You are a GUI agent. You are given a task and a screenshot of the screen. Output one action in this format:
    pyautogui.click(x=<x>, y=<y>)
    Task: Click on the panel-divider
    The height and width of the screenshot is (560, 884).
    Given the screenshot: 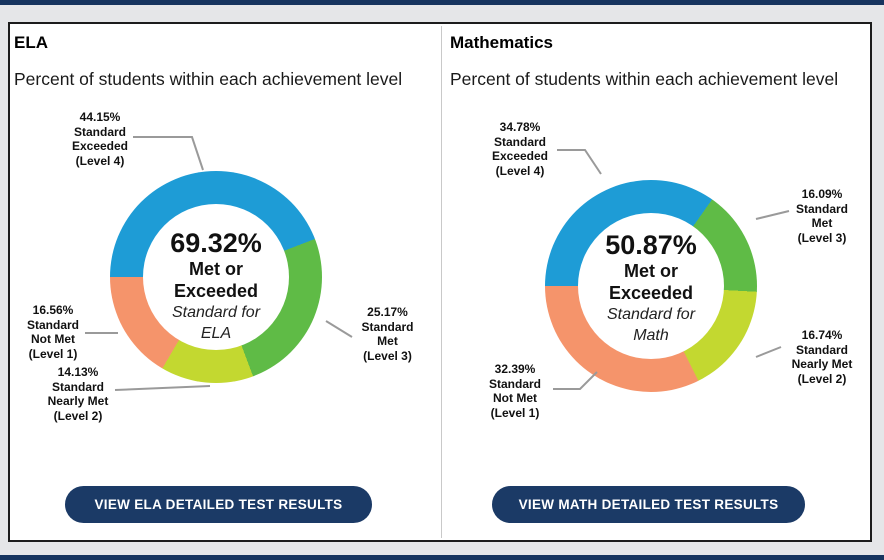 What is the action you would take?
    pyautogui.click(x=441, y=282)
    